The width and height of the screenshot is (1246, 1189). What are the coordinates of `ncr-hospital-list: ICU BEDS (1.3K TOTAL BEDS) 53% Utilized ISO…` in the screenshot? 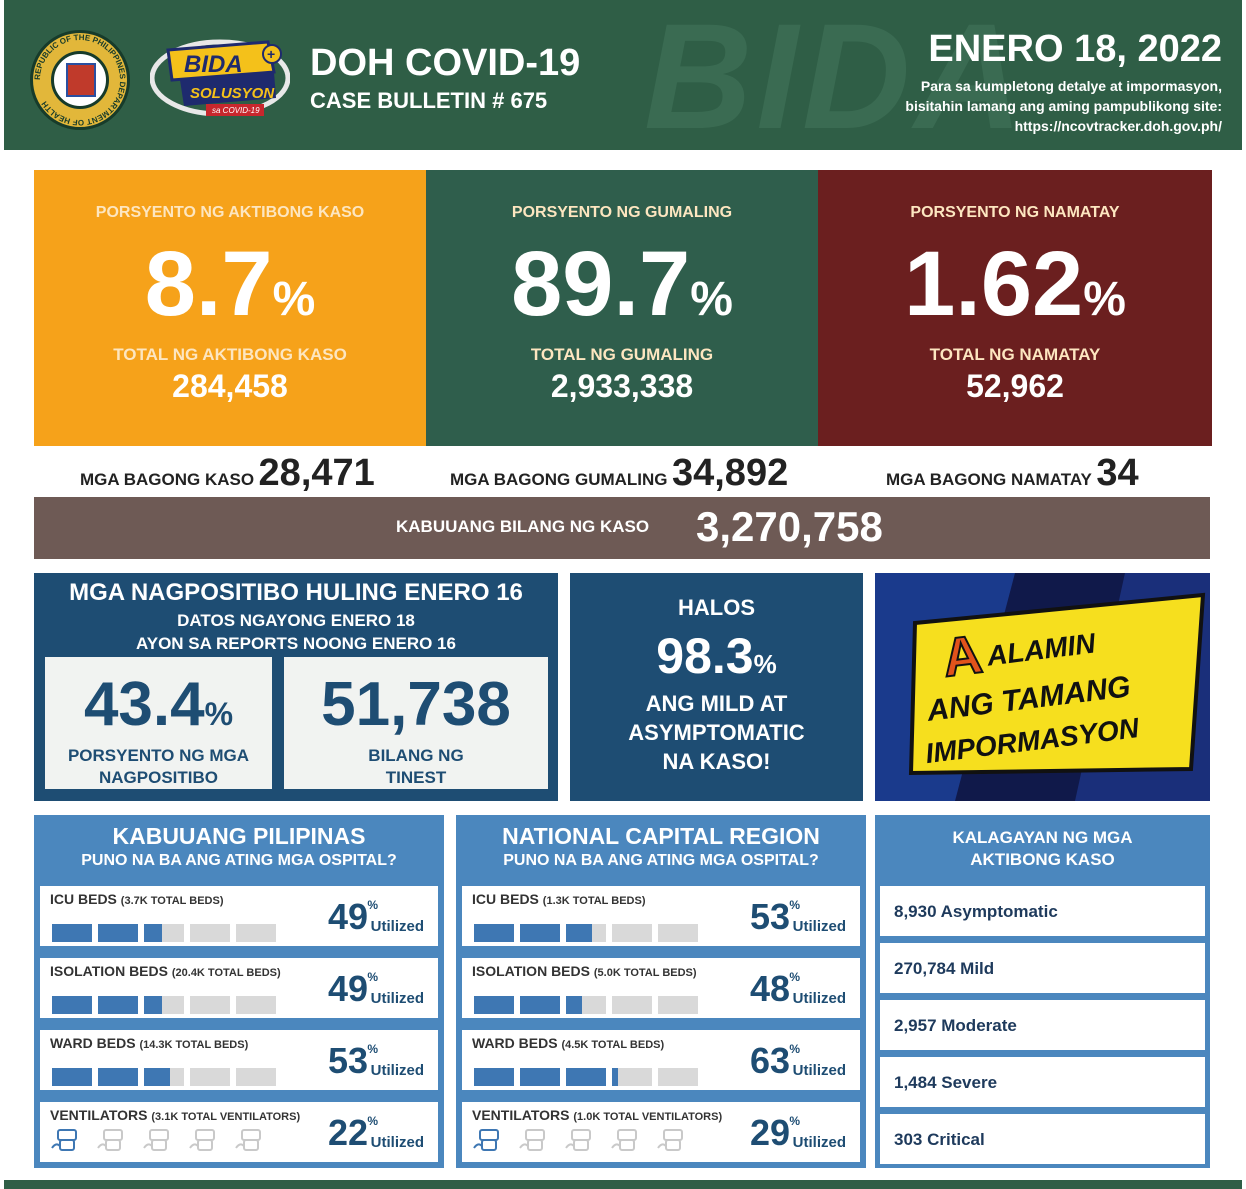 It's located at (661, 1022).